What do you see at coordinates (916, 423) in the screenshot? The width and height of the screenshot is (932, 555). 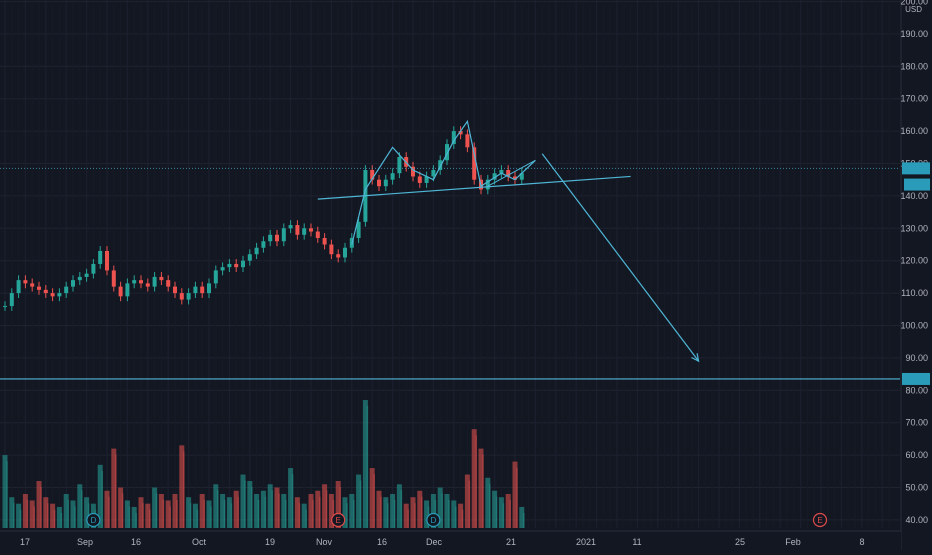 I see `price-tick-label: 70.00` at bounding box center [916, 423].